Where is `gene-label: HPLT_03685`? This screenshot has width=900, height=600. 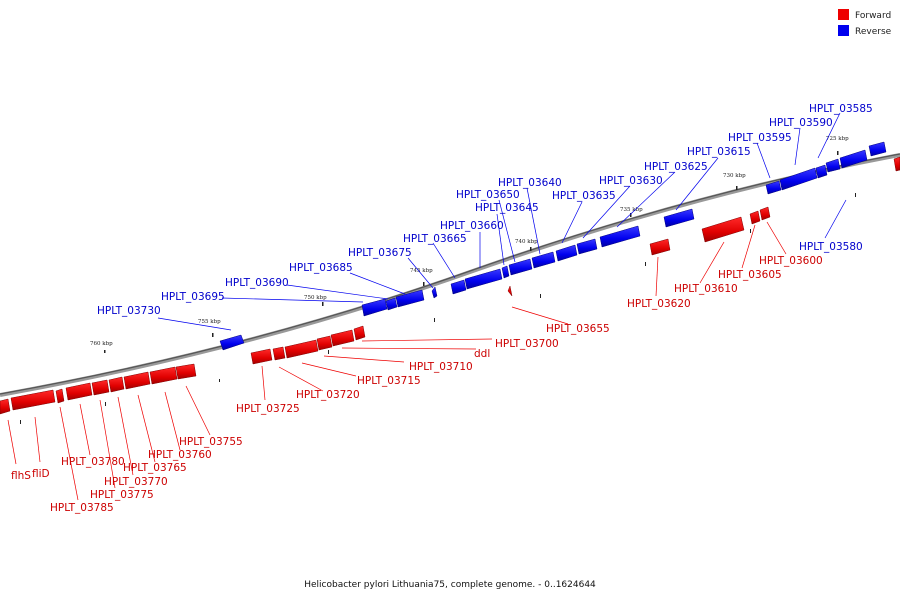 gene-label: HPLT_03685 is located at coordinates (321, 268).